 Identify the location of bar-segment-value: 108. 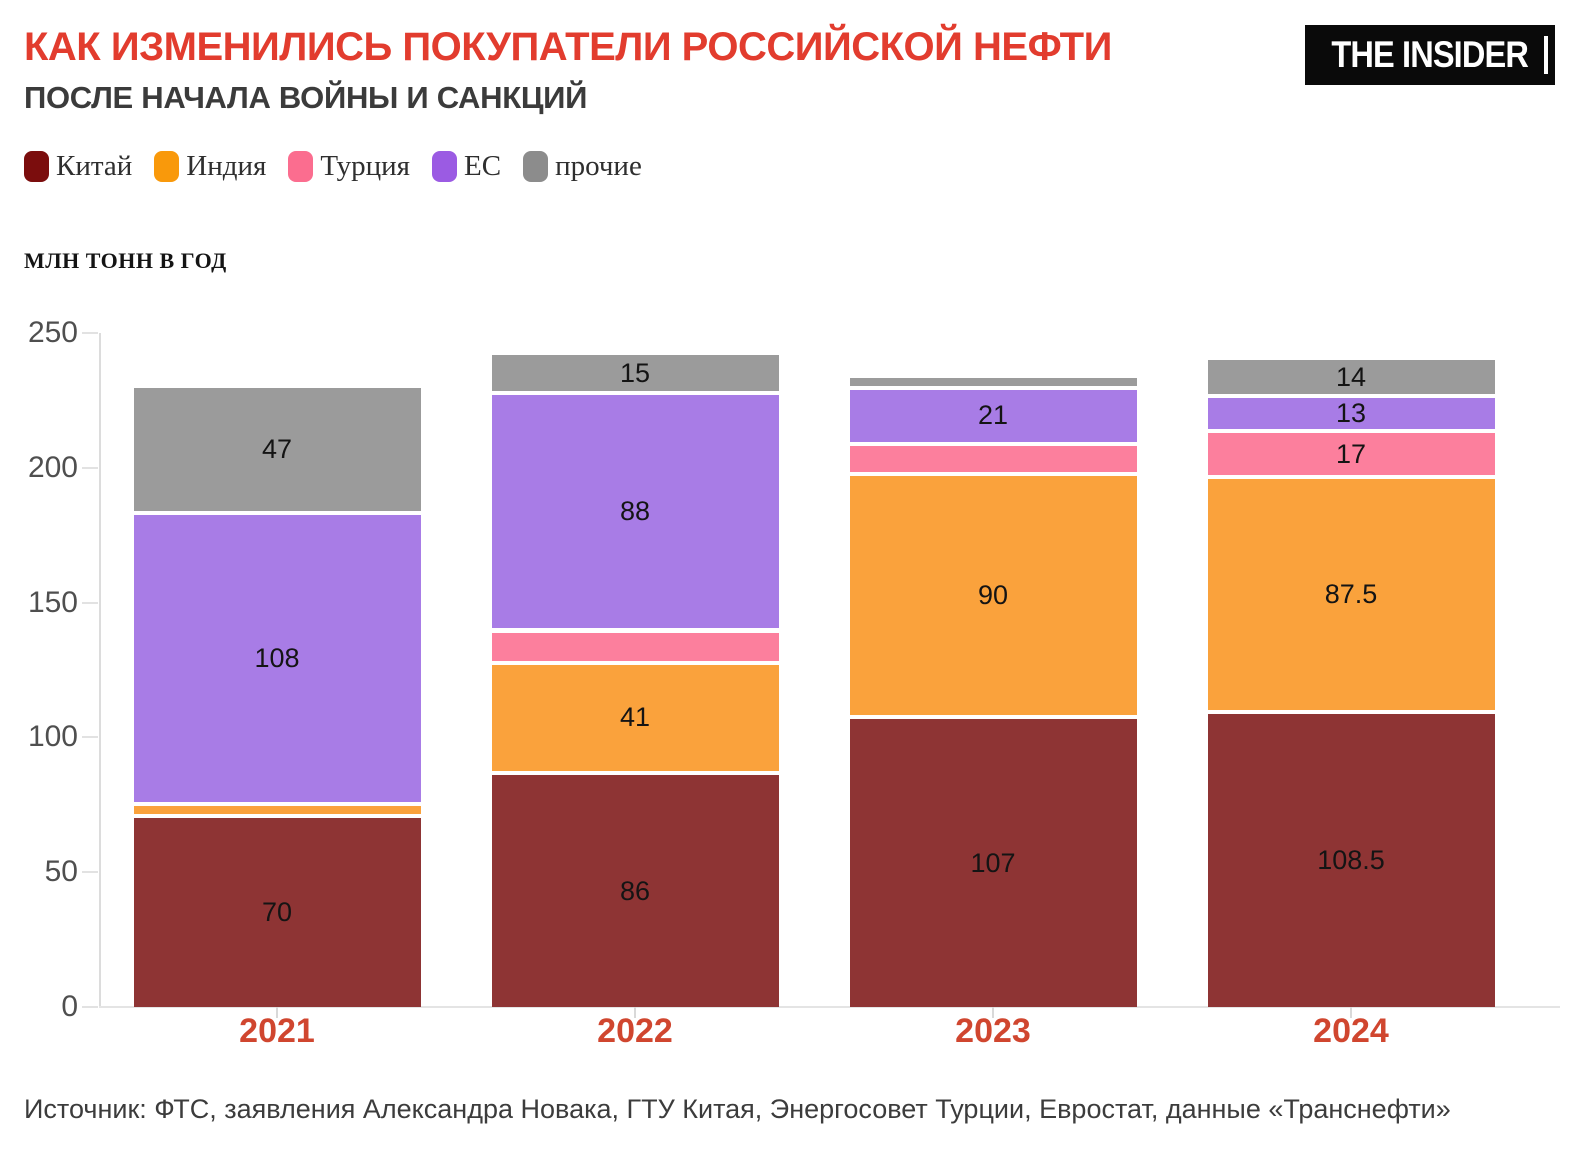
(277, 658).